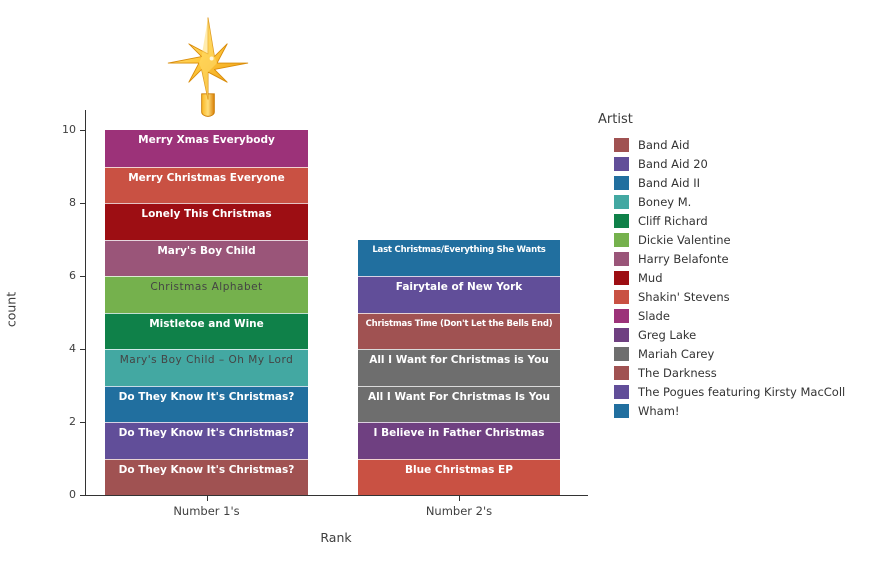 This screenshot has height=575, width=870. I want to click on legend-item: Cliff Richard, so click(721, 220).